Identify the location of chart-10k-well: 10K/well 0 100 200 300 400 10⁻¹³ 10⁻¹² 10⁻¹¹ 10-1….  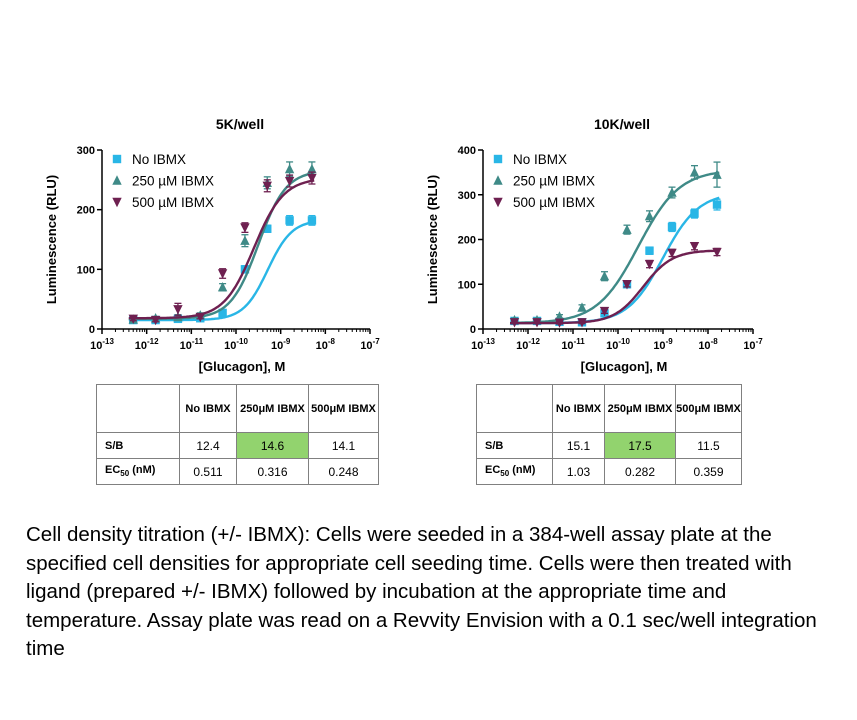
(594, 245).